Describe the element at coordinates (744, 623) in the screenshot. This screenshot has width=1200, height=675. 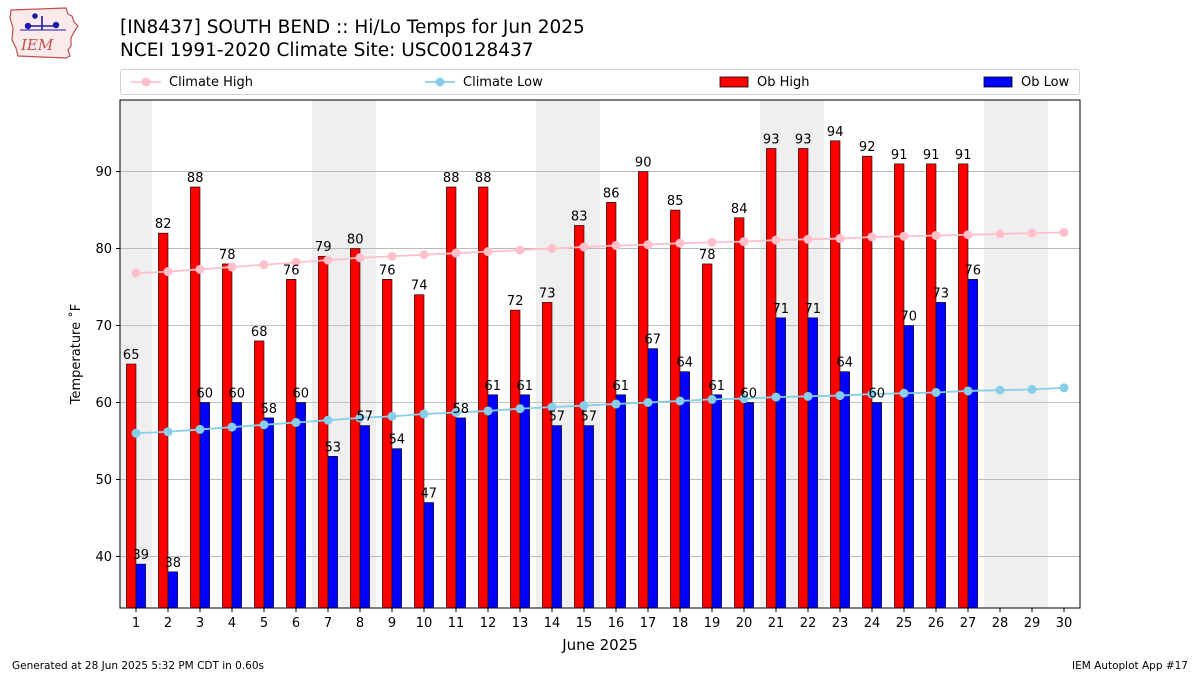
I see `x-tick-label: 20` at that location.